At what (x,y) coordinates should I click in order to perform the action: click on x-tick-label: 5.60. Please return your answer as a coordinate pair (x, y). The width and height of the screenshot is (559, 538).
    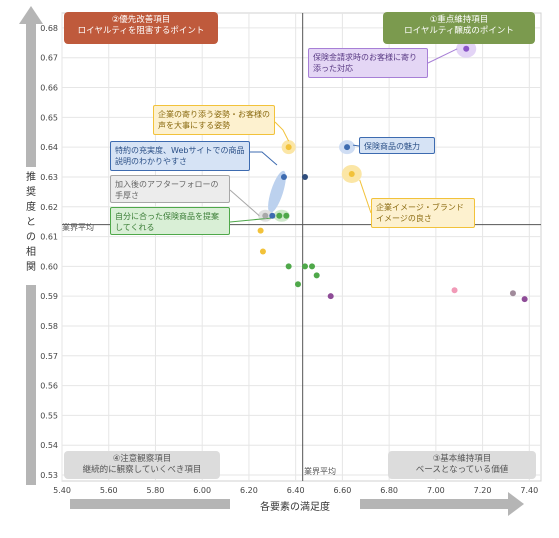
    Looking at the image, I should click on (109, 490).